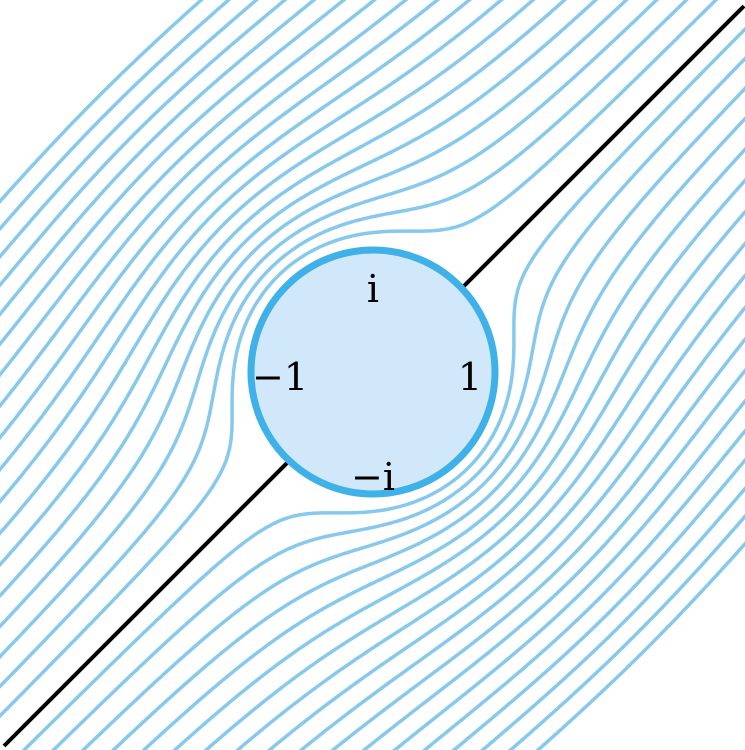 This screenshot has width=745, height=750. Describe the element at coordinates (373, 372) in the screenshot. I see `unit-disk` at that location.